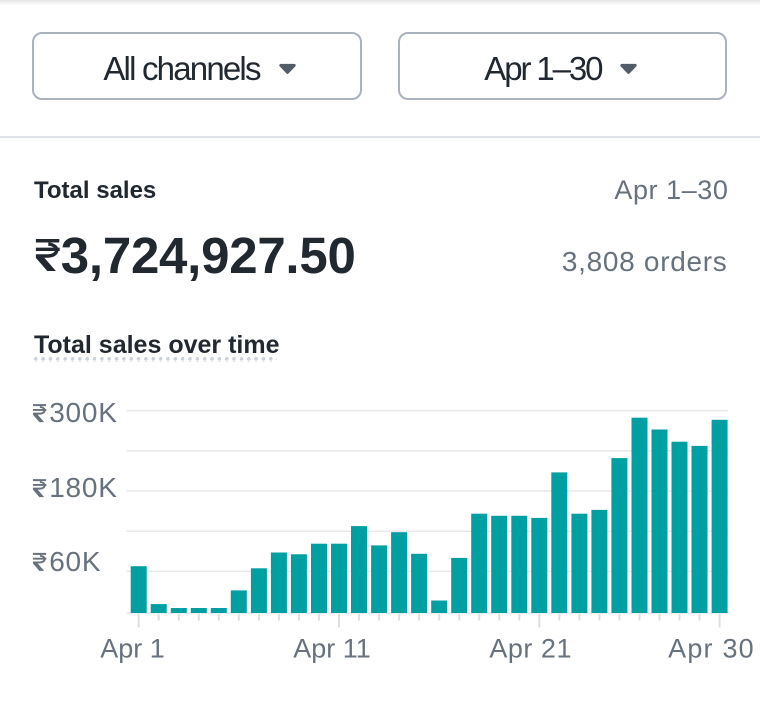 The image size is (760, 716). I want to click on svg-text: 60K, so click(75, 561).